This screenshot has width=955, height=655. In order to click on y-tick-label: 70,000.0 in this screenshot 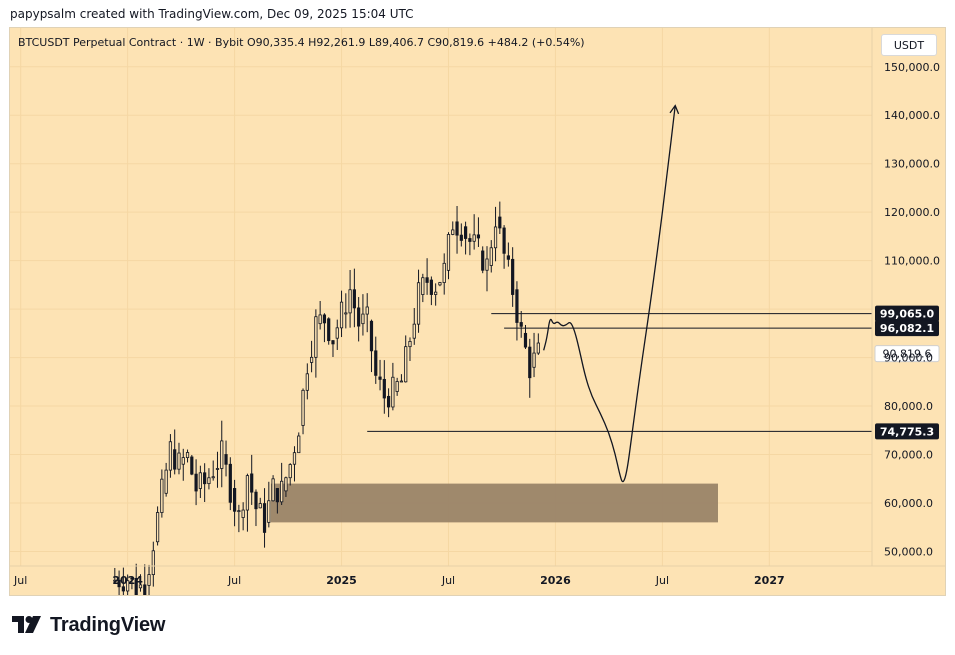, I will do `click(908, 455)`.